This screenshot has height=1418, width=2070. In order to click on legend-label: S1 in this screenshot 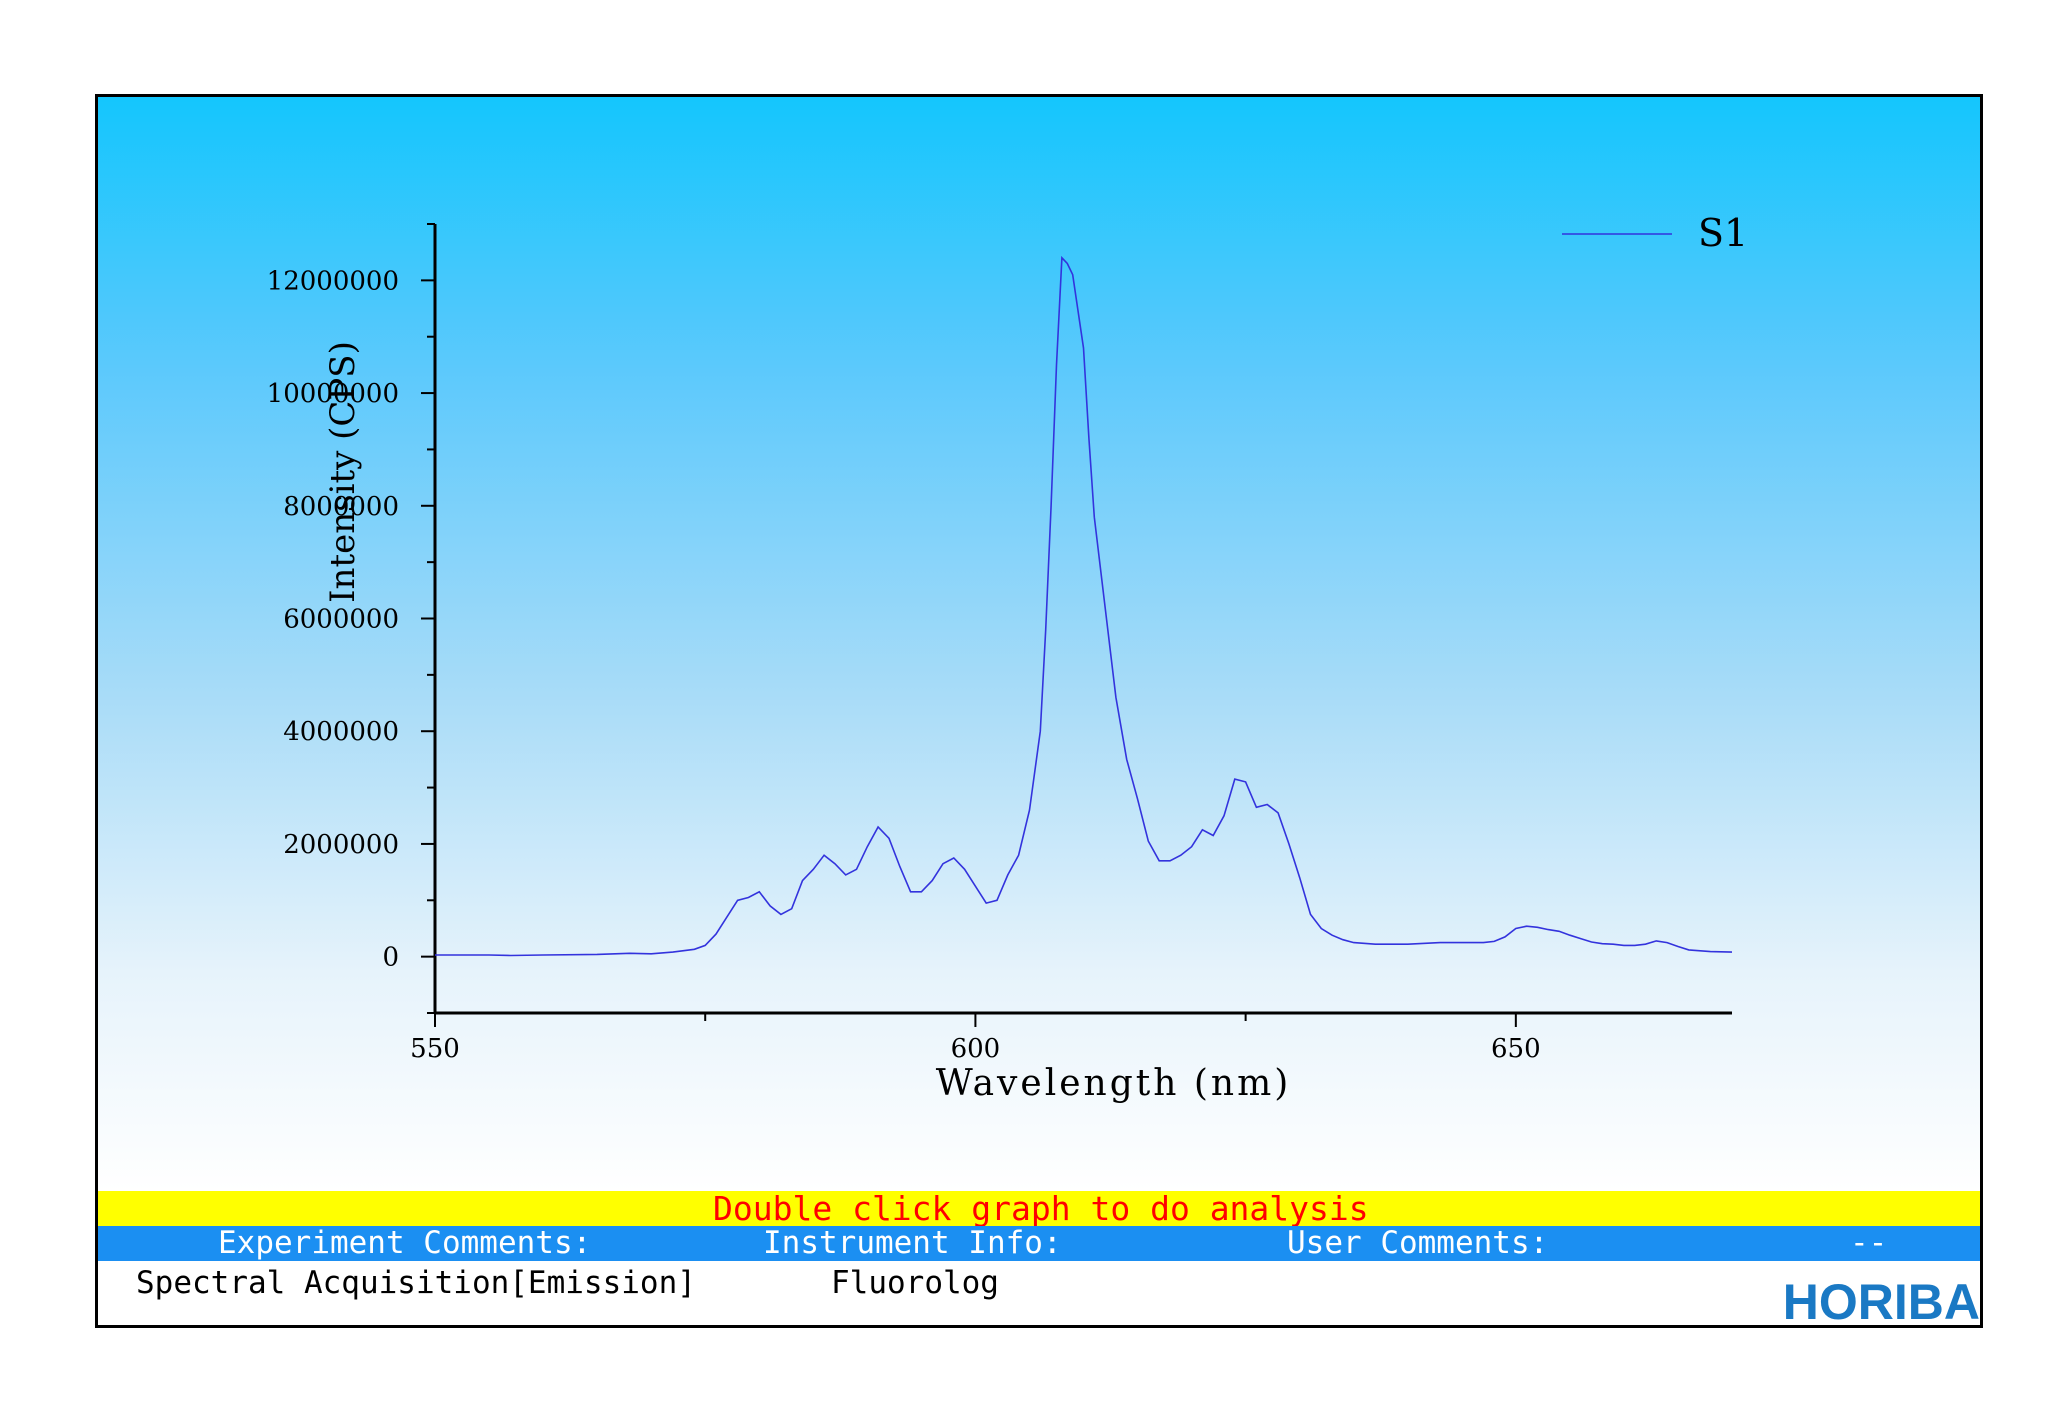, I will do `click(1723, 233)`.